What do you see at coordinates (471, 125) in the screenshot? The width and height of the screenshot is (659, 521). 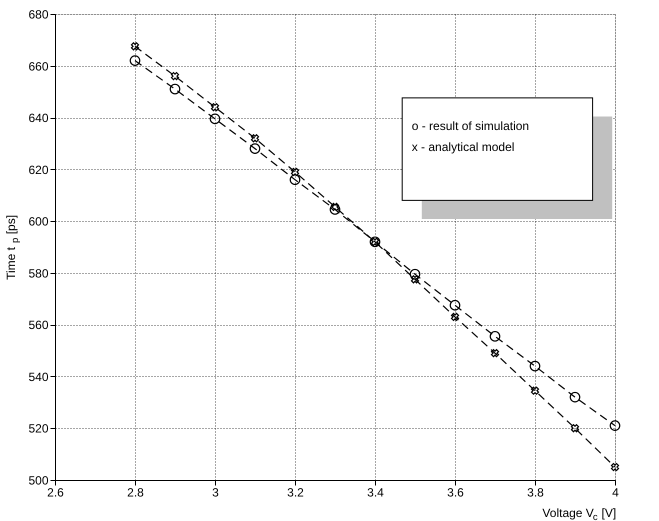 I see `annotation: o - result of simulation` at bounding box center [471, 125].